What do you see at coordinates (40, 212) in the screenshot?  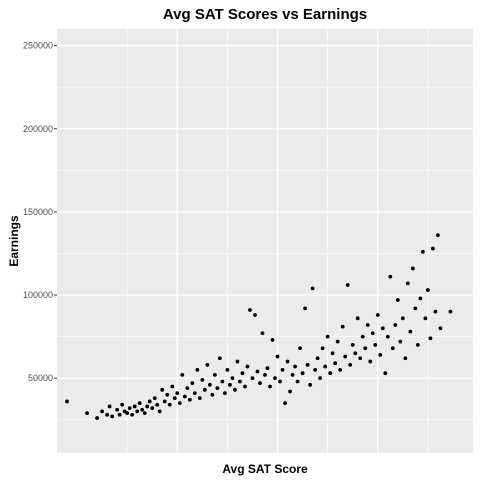 I see `y-axis-ticks: 50000 100000 150000 200000 250000` at bounding box center [40, 212].